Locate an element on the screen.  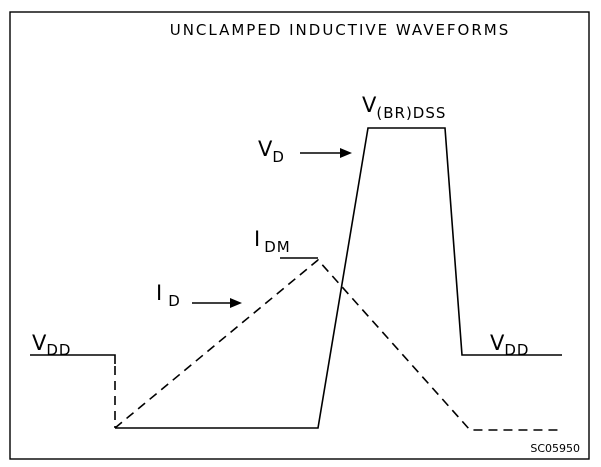
label-idm: I DM is located at coordinates (272, 241).